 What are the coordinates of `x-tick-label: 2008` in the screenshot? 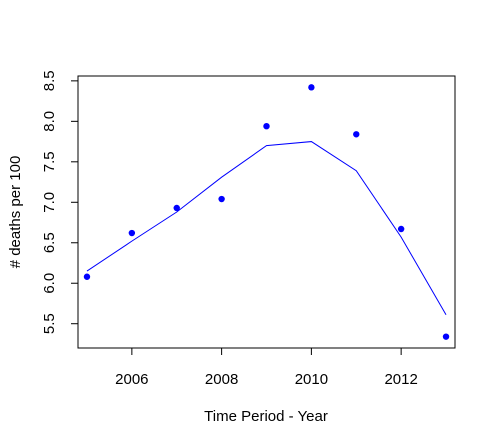 It's located at (221, 379).